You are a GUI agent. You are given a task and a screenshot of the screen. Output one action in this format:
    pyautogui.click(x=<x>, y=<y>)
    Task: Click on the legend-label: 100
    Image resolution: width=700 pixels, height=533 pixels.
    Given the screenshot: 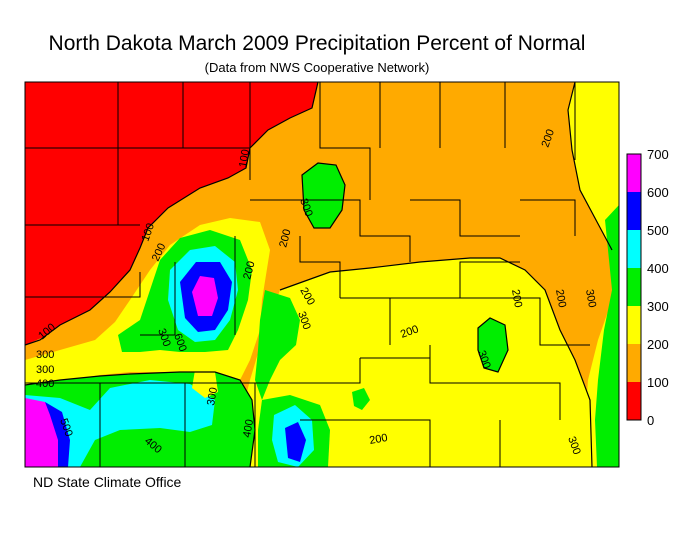 What is the action you would take?
    pyautogui.click(x=658, y=382)
    